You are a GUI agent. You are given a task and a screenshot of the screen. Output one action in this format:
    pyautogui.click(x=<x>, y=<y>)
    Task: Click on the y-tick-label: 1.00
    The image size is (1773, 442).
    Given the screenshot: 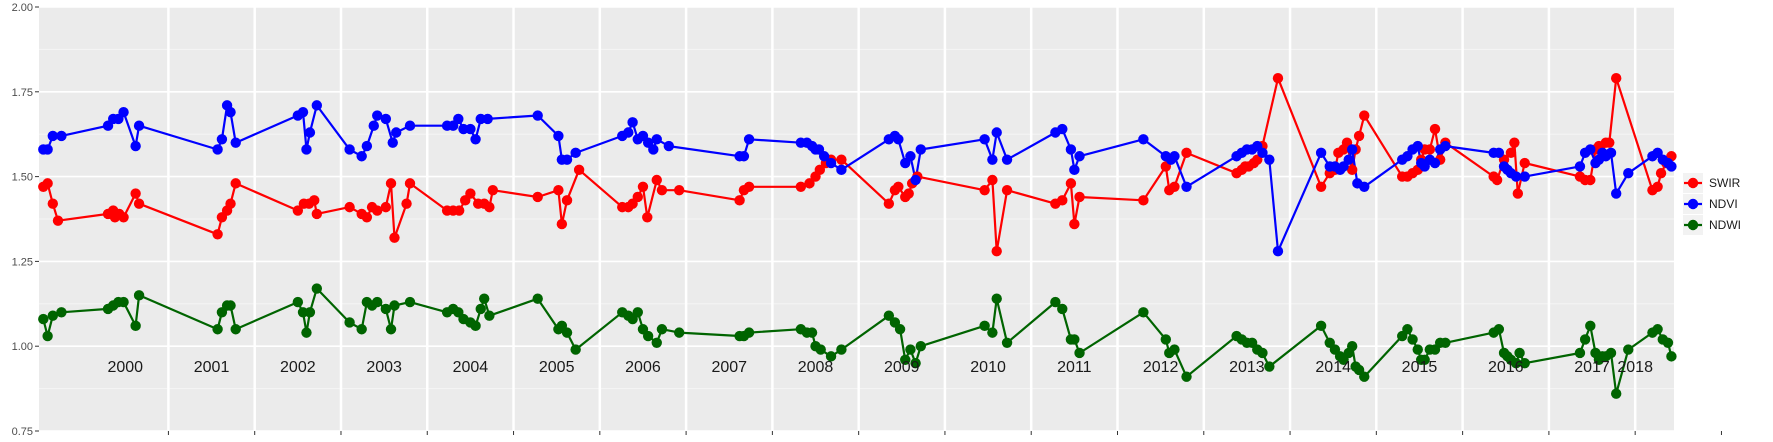 What is the action you would take?
    pyautogui.click(x=22, y=347)
    